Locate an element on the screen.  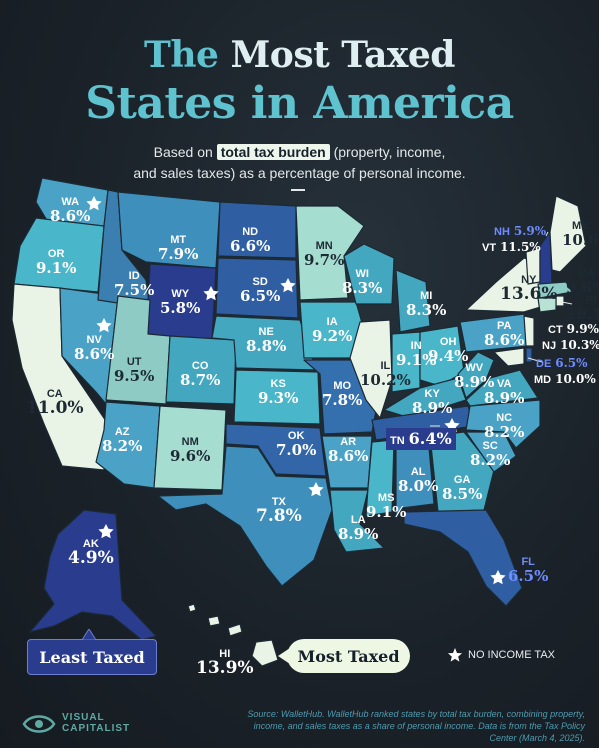
state-tax-value: 8.3% is located at coordinates (362, 288).